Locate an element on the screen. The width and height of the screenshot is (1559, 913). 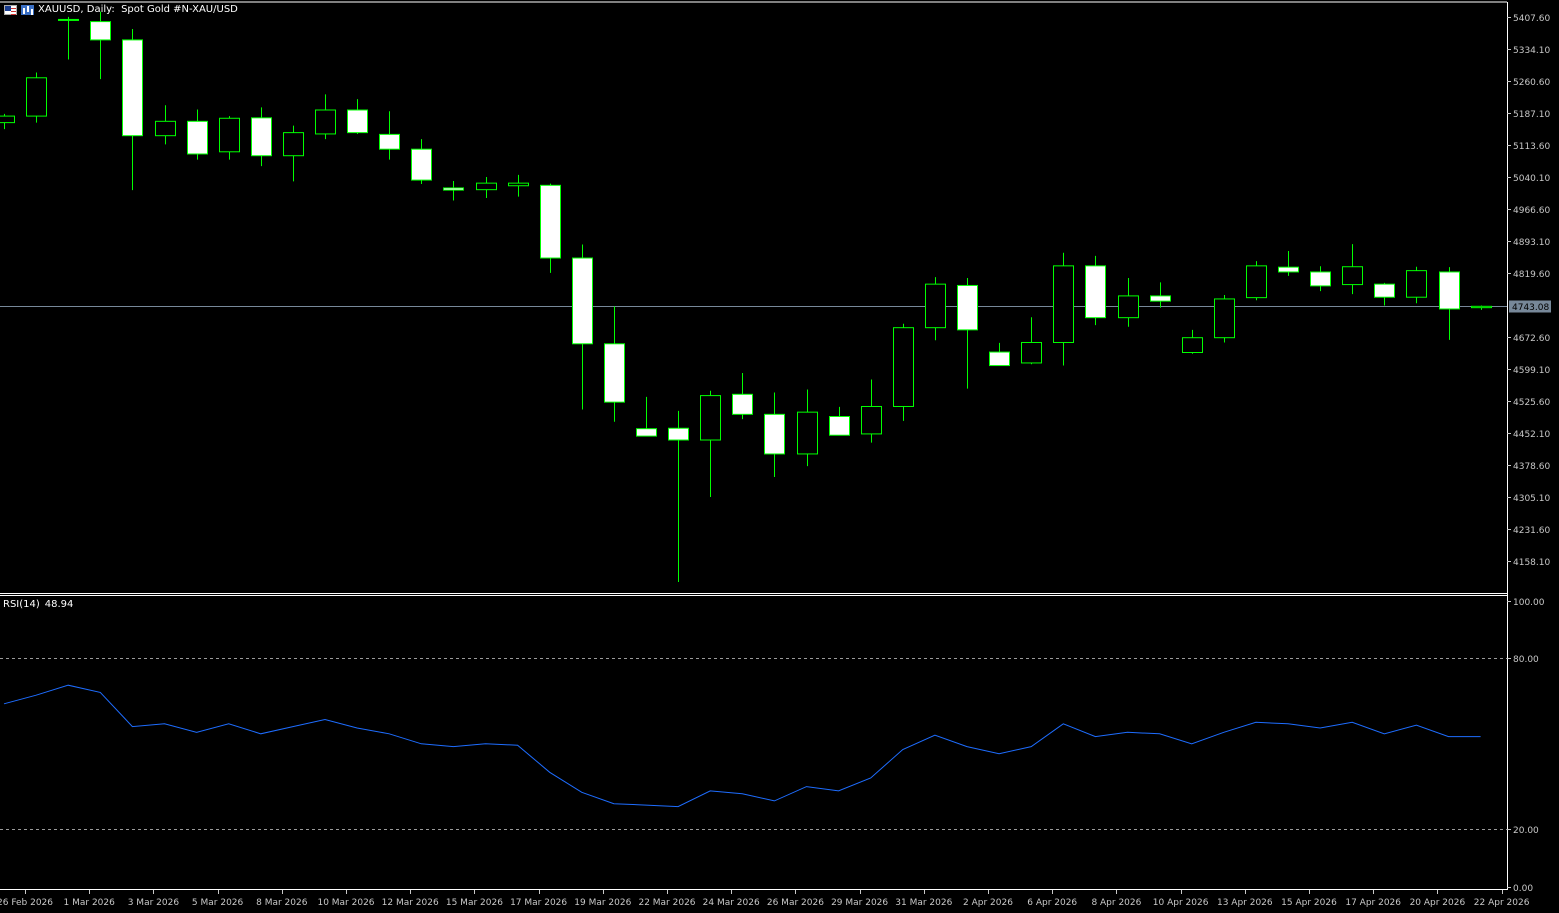
date-tick-label: 1 Mar 2026 is located at coordinates (90, 903).